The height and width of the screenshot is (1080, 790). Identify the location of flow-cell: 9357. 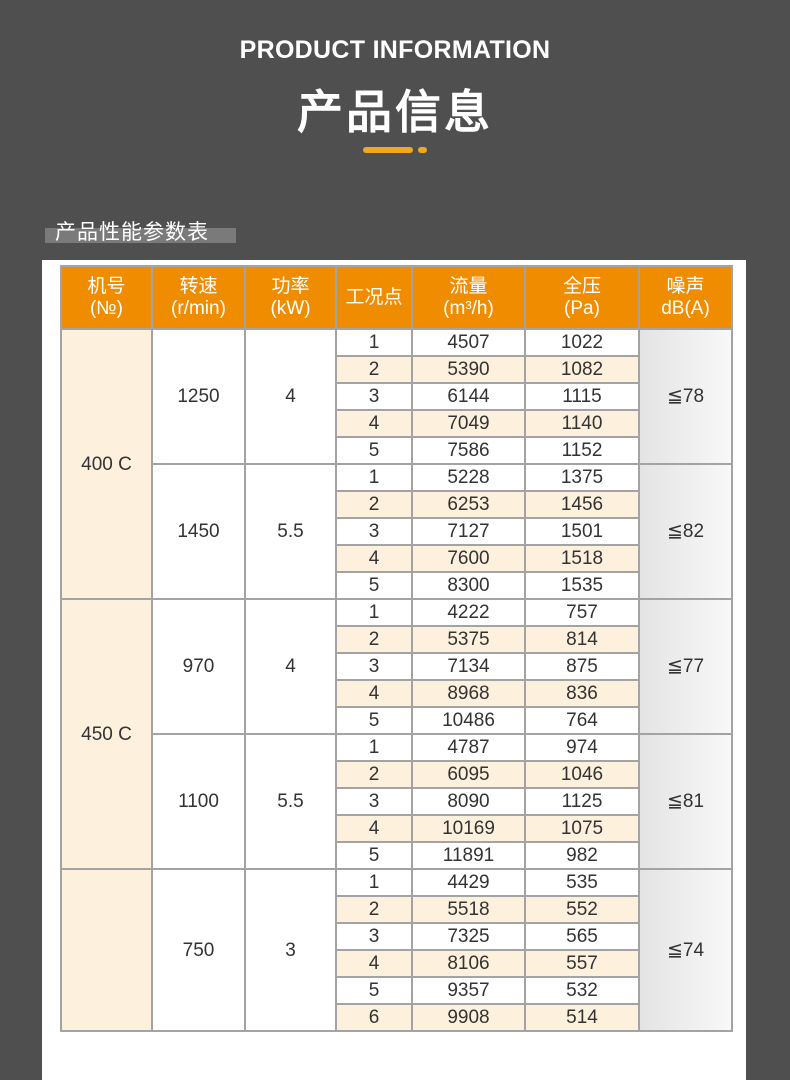
(468, 990).